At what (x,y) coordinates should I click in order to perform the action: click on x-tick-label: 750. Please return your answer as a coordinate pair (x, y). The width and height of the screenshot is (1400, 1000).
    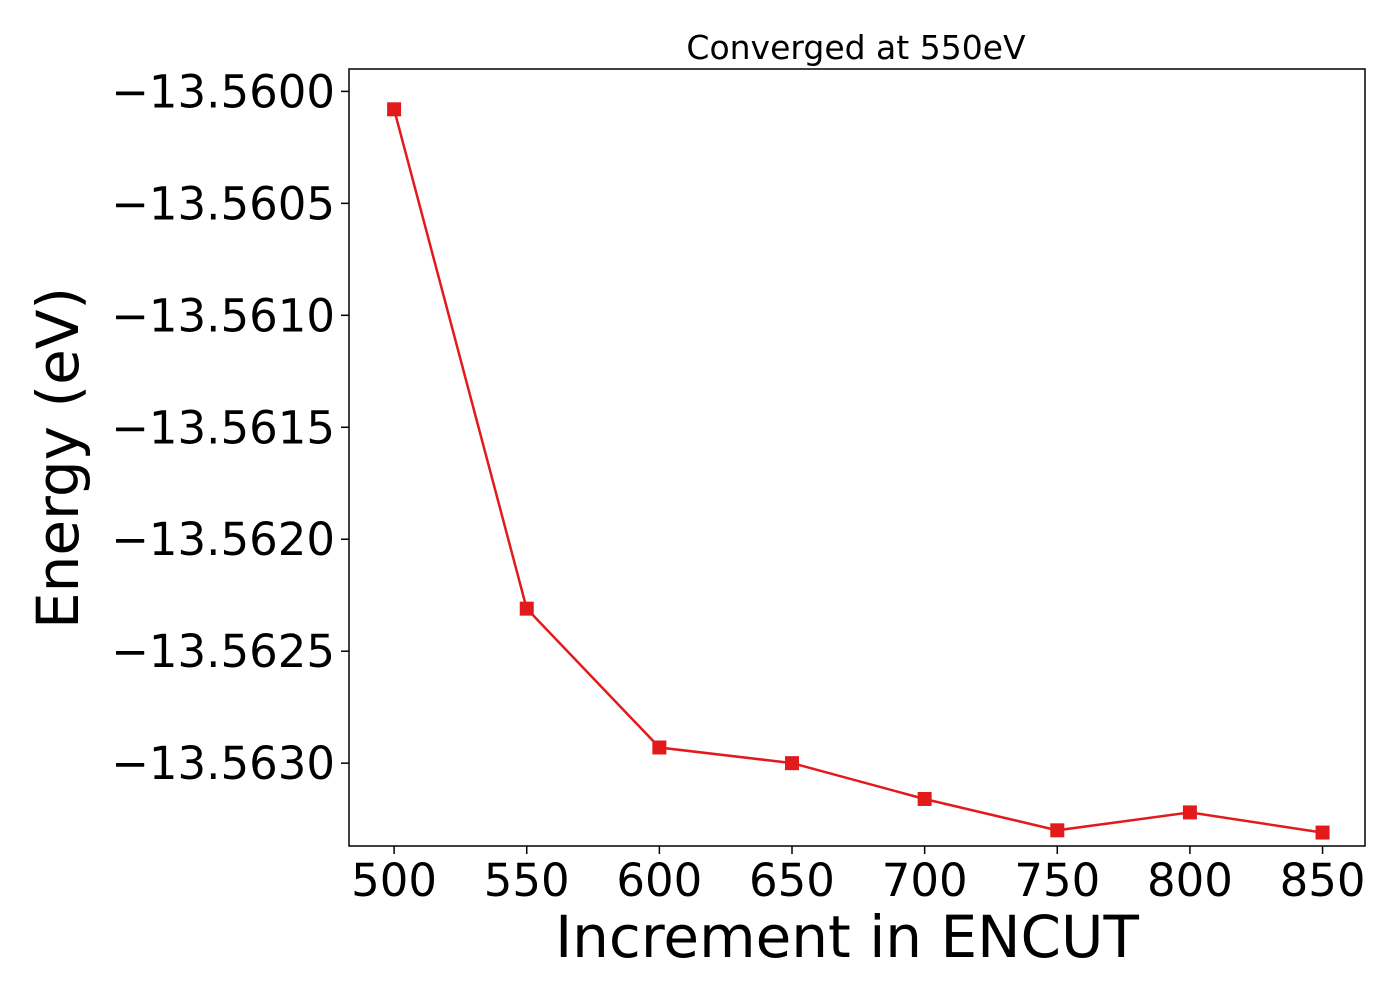
    Looking at the image, I should click on (1057, 880).